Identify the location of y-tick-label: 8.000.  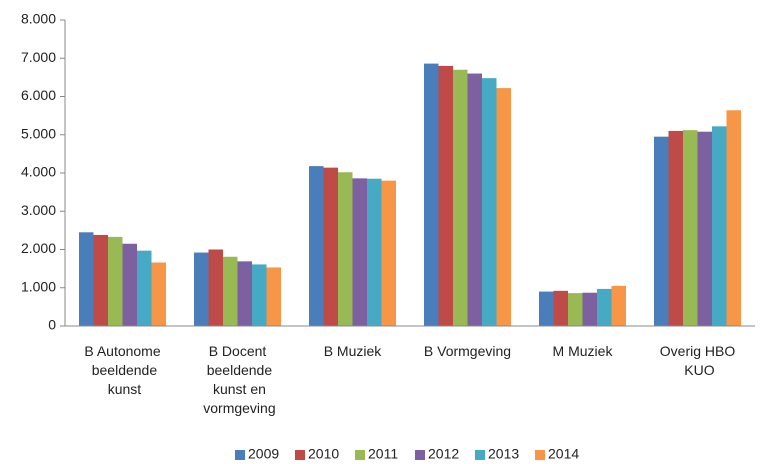
(38, 19).